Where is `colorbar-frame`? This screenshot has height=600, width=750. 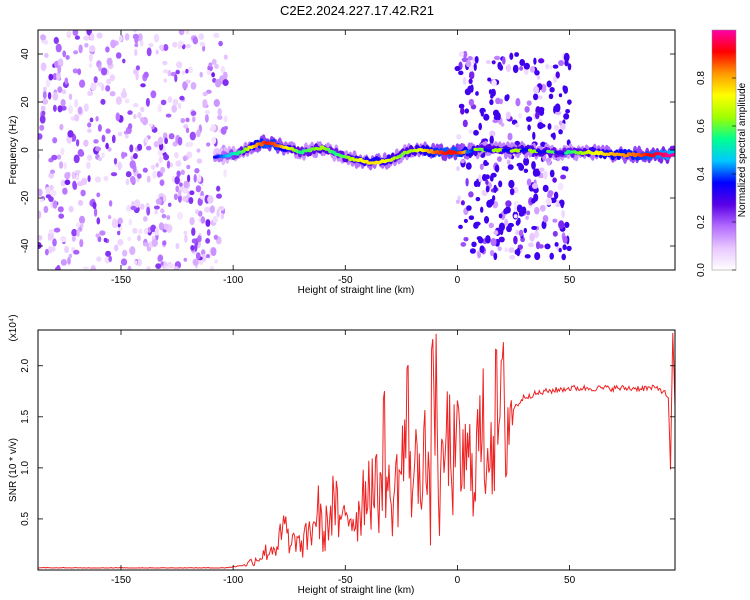 colorbar-frame is located at coordinates (724, 150).